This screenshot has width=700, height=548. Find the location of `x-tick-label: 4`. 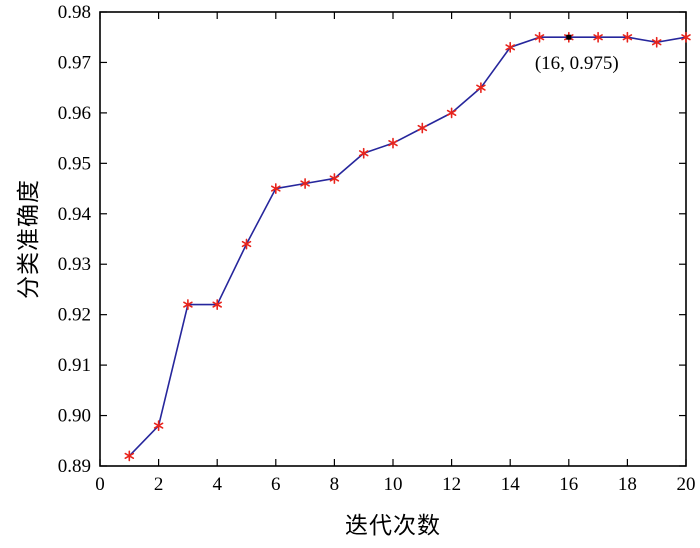

x-tick-label: 4 is located at coordinates (217, 484).